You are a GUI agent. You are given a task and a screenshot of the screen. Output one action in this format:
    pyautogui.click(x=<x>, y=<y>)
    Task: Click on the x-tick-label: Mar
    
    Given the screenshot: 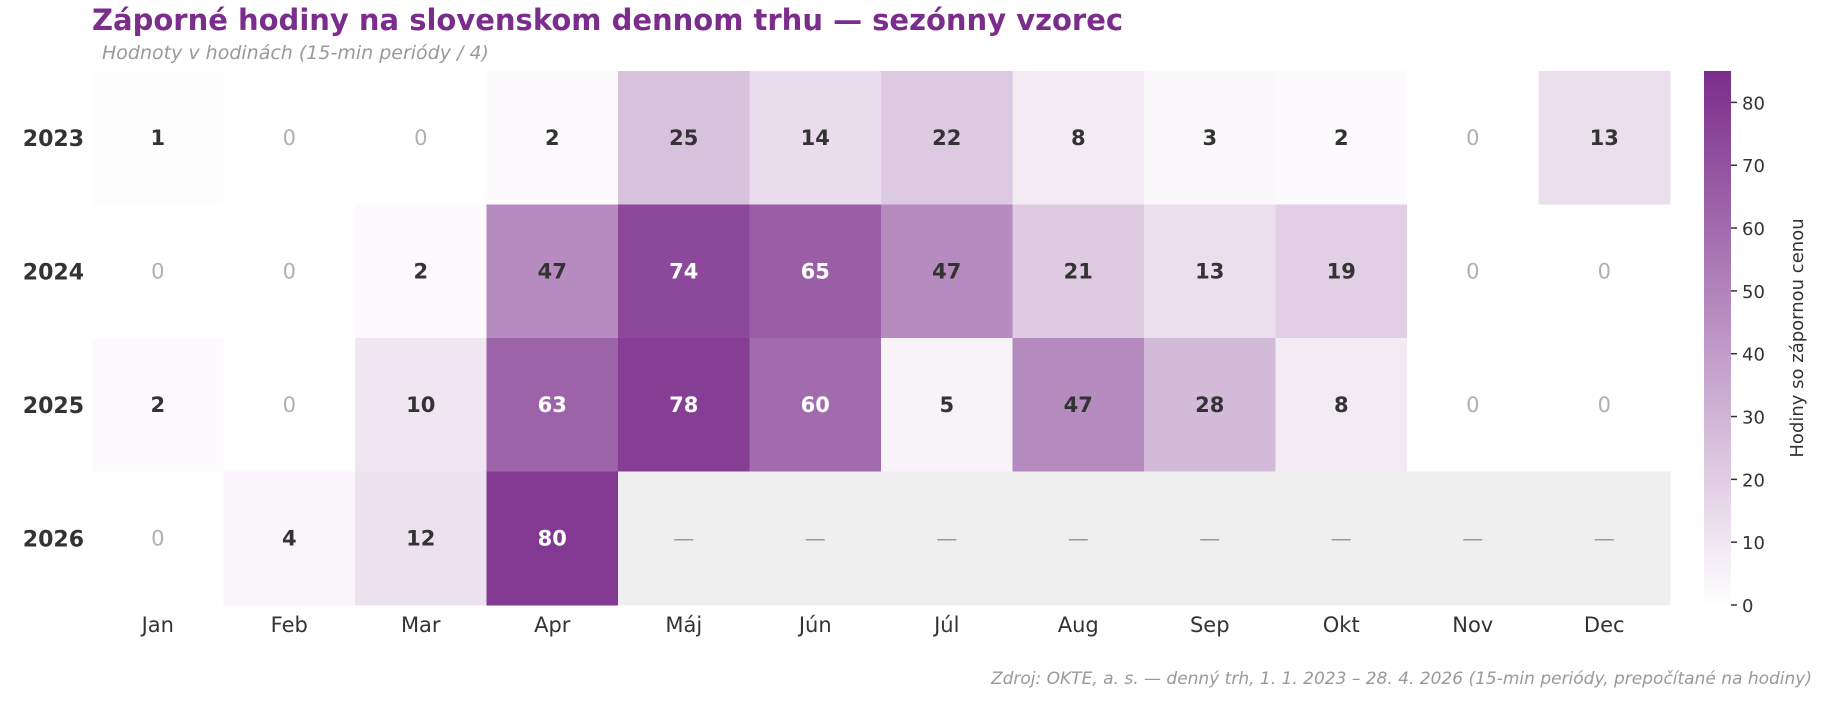 What is the action you would take?
    pyautogui.click(x=421, y=625)
    